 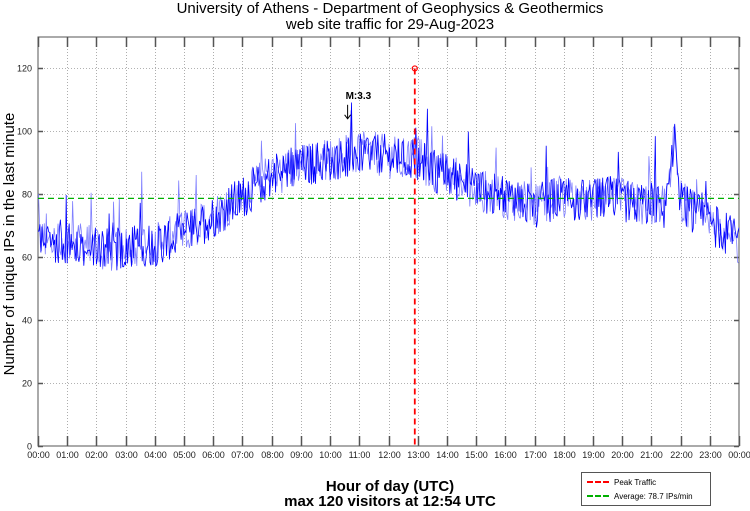 I want to click on y-tick-label: 20, so click(x=27, y=384).